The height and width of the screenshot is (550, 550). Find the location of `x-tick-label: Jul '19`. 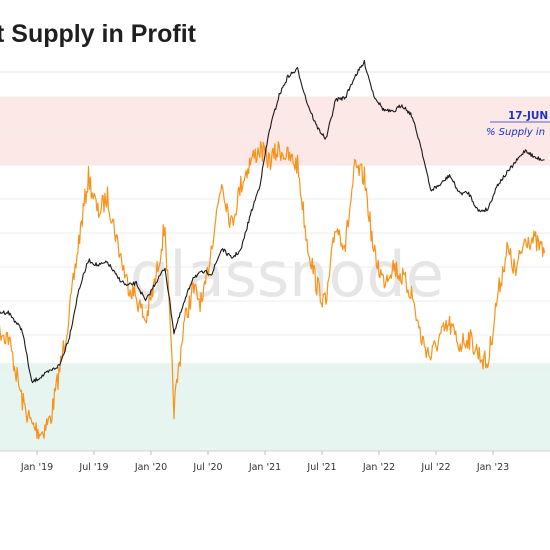

x-tick-label: Jul '19 is located at coordinates (93, 467).